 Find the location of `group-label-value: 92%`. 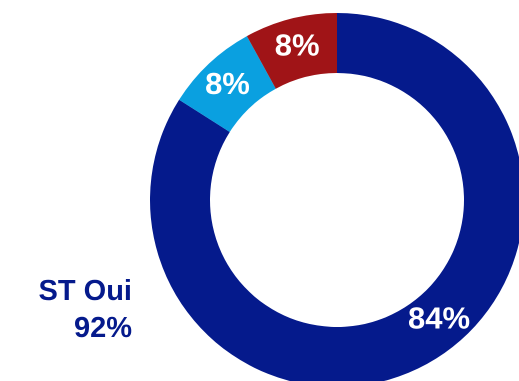

group-label-value: 92% is located at coordinates (102, 328).